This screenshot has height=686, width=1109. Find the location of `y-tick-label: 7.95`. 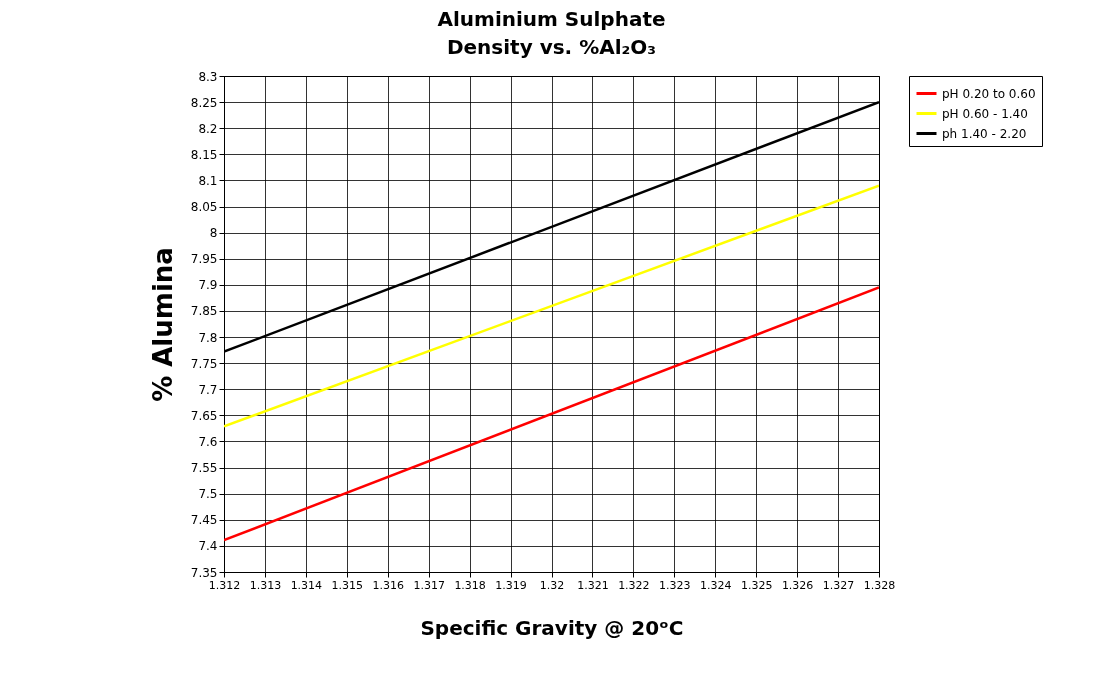

y-tick-label: 7.95 is located at coordinates (204, 259).